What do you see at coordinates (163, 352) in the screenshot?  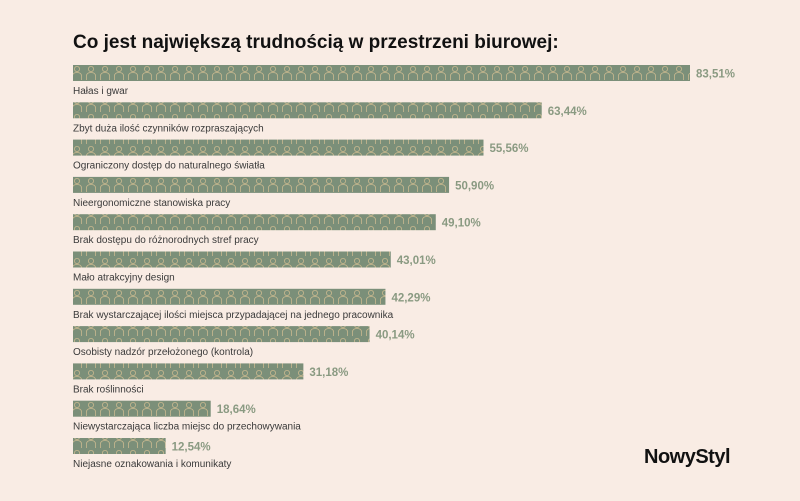 I see `category-label: Osobisty nadzór przełożonego (kontrola)` at bounding box center [163, 352].